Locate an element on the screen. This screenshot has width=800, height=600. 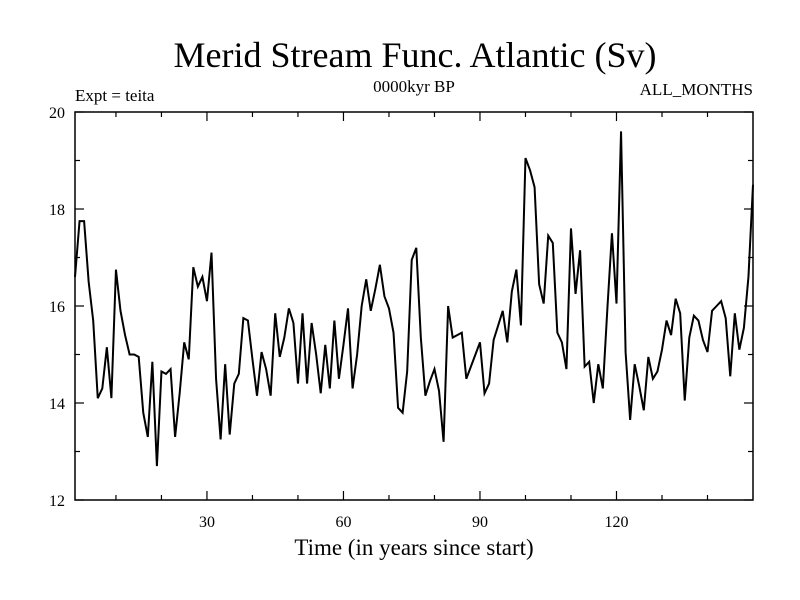
y-tick-label: 12 is located at coordinates (57, 501).